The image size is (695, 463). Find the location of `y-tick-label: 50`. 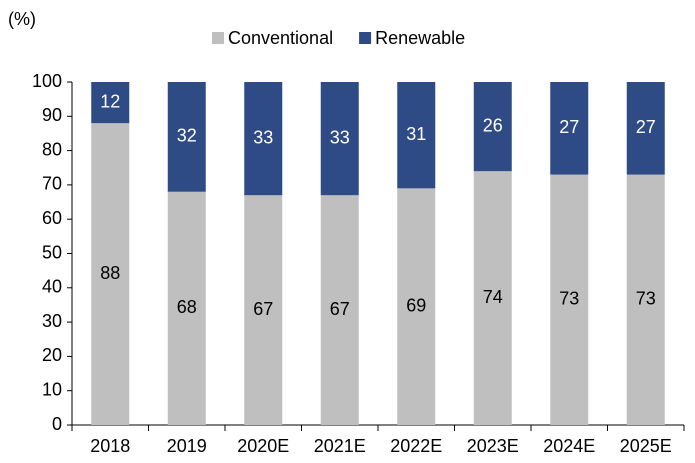

y-tick-label: 50 is located at coordinates (52, 252).